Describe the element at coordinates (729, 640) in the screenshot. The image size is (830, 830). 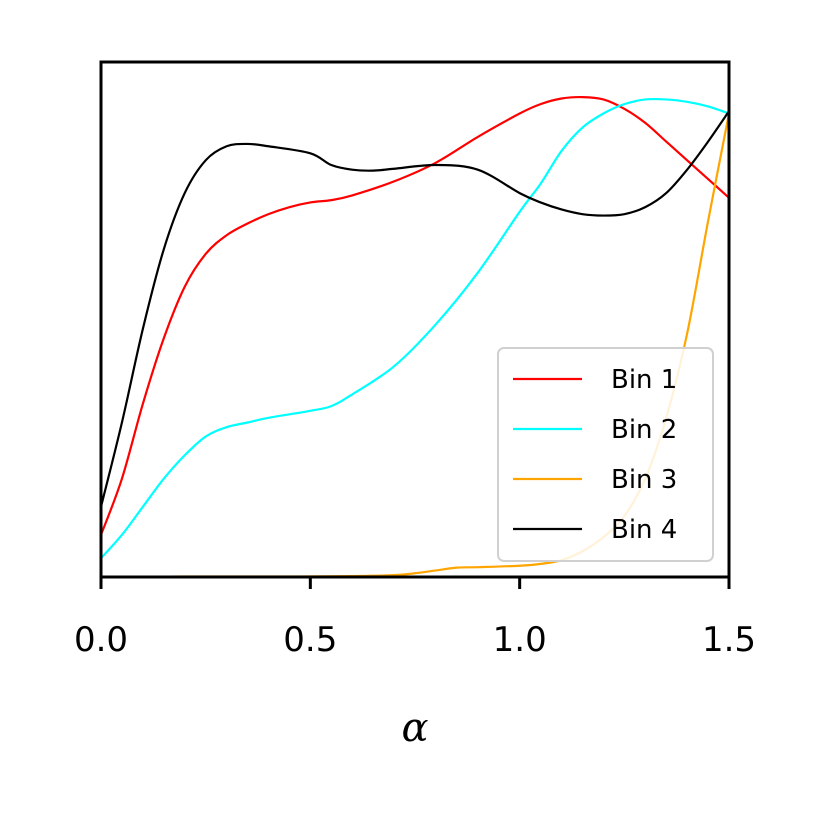
I see `x-tick-label-4: 1.5` at that location.